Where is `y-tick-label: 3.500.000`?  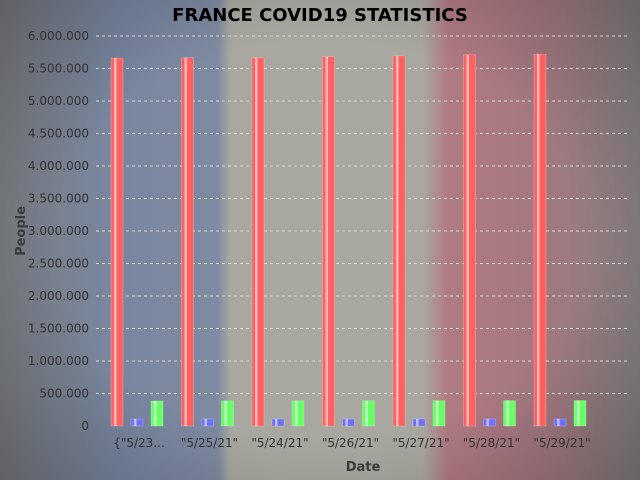
y-tick-label: 3.500.000 is located at coordinates (58, 199).